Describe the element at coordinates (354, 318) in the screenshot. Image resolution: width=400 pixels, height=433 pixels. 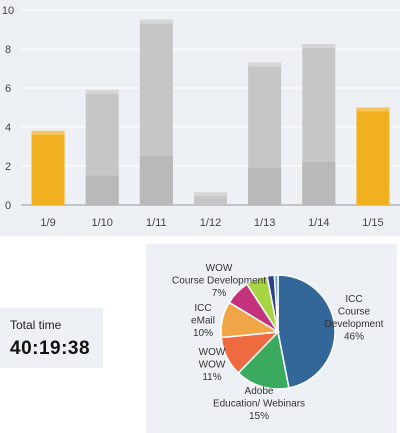
I see `pie-label-0: ICC Course Development 46%` at that location.